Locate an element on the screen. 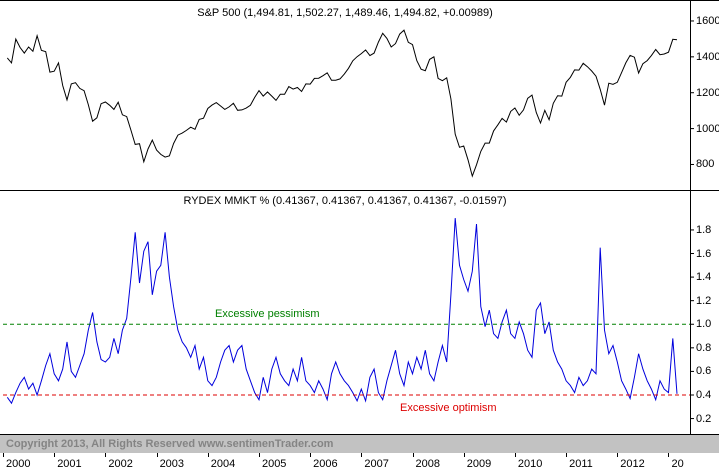  y-axis-label: 1000 is located at coordinates (707, 128).